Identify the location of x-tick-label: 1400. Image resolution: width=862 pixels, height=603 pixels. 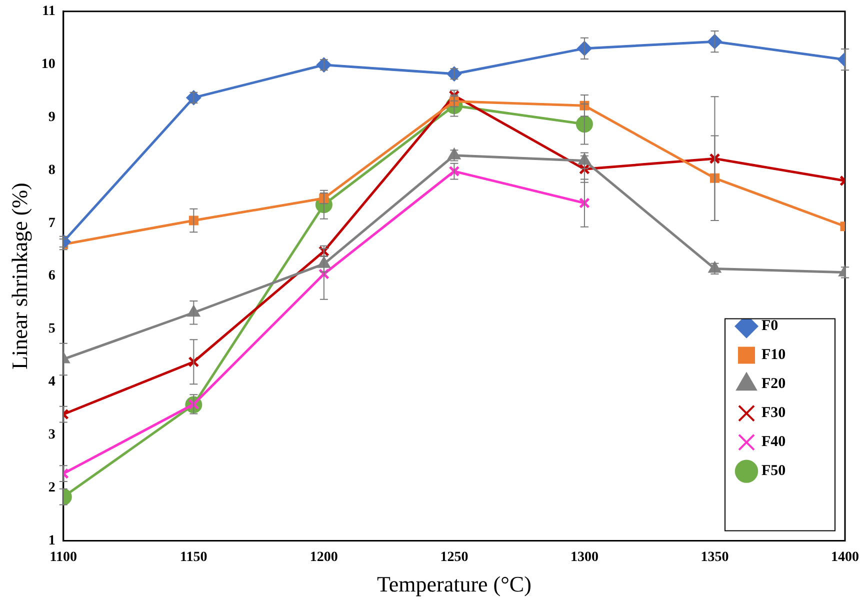
(845, 557).